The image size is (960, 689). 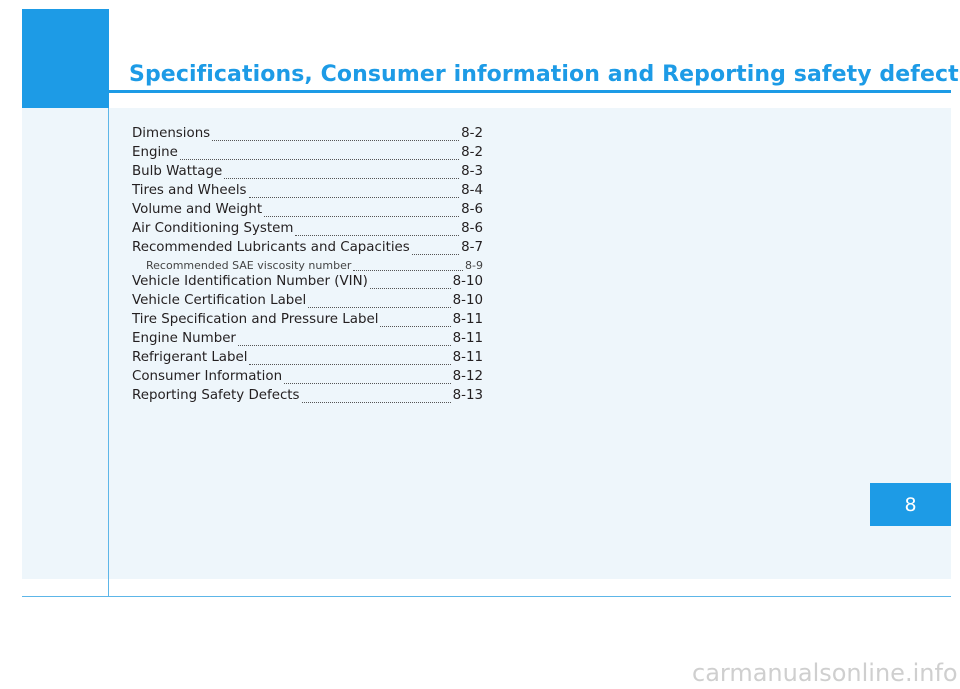 I want to click on toc-entry-label: Engine, so click(x=155, y=152).